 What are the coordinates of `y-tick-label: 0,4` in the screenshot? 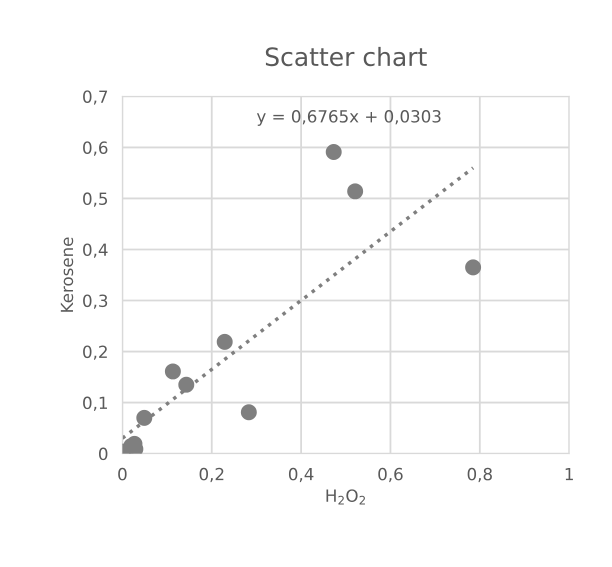 It's located at (95, 250).